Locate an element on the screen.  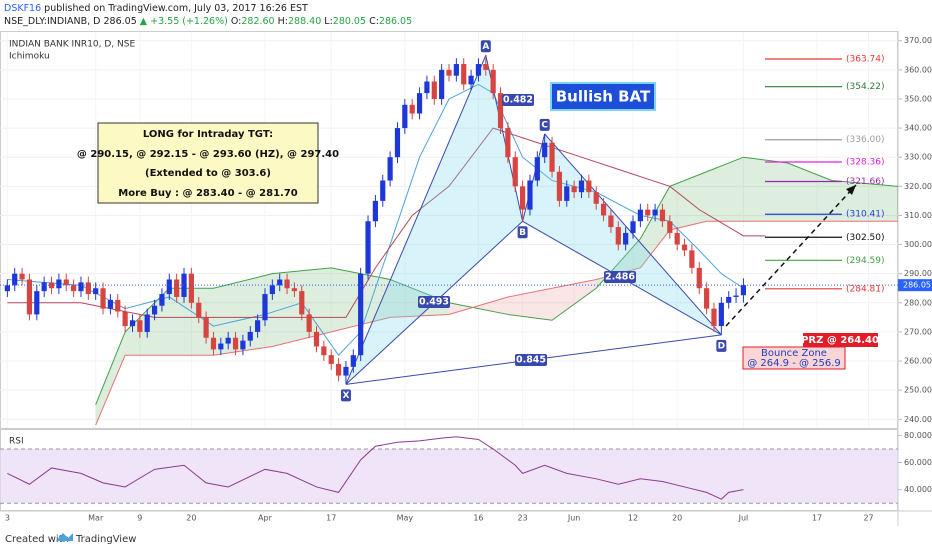
x-tick-label: 23 is located at coordinates (523, 518).